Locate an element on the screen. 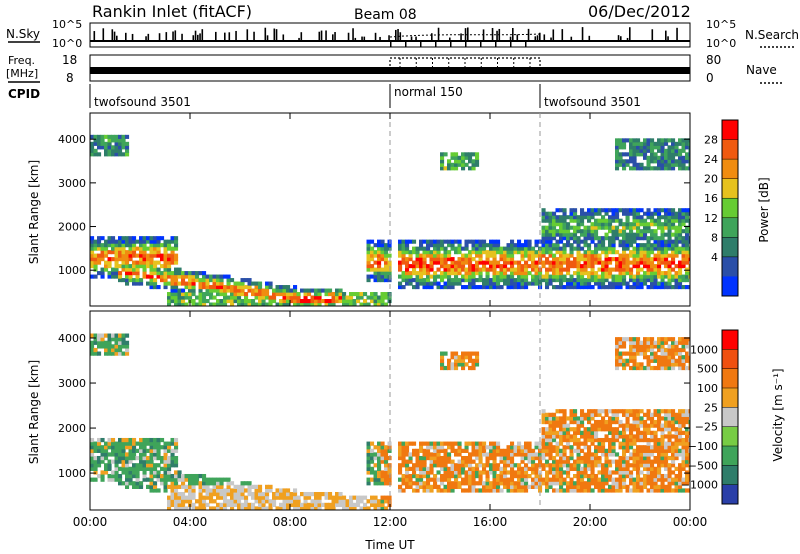  velocity-ylabel: Slant Range [km] is located at coordinates (34, 412).